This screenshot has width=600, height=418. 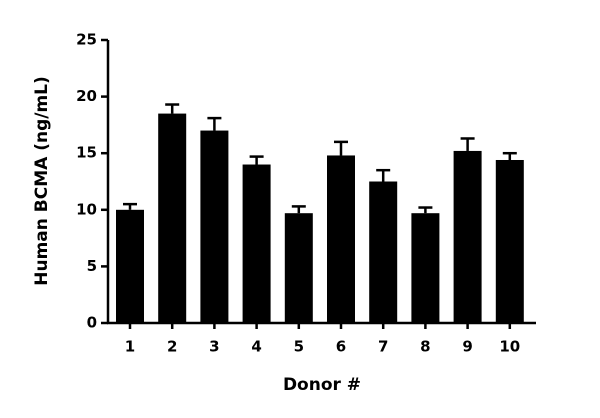 What do you see at coordinates (214, 347) in the screenshot?
I see `x-tick-label: 3` at bounding box center [214, 347].